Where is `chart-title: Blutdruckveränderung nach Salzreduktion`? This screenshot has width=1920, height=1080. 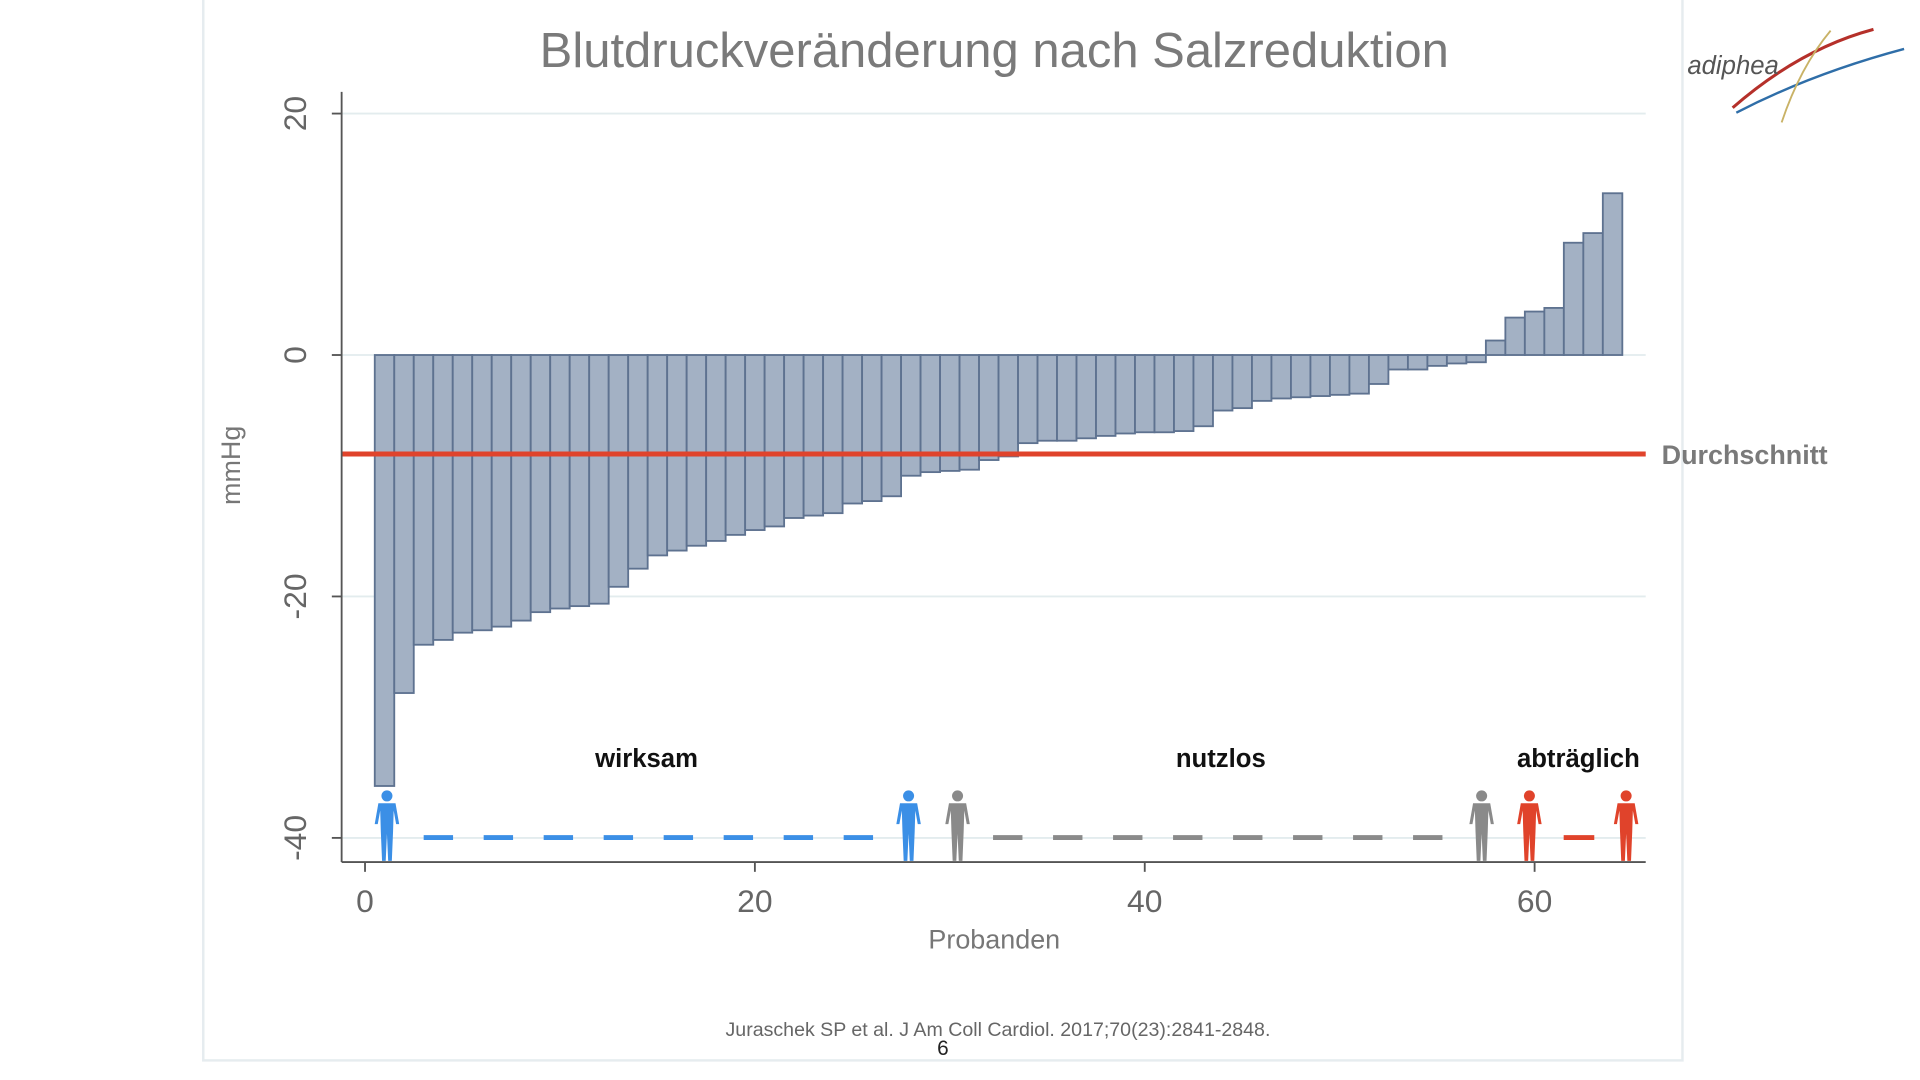
chart-title: Blutdruckveränderung nach Salzreduktion is located at coordinates (994, 51).